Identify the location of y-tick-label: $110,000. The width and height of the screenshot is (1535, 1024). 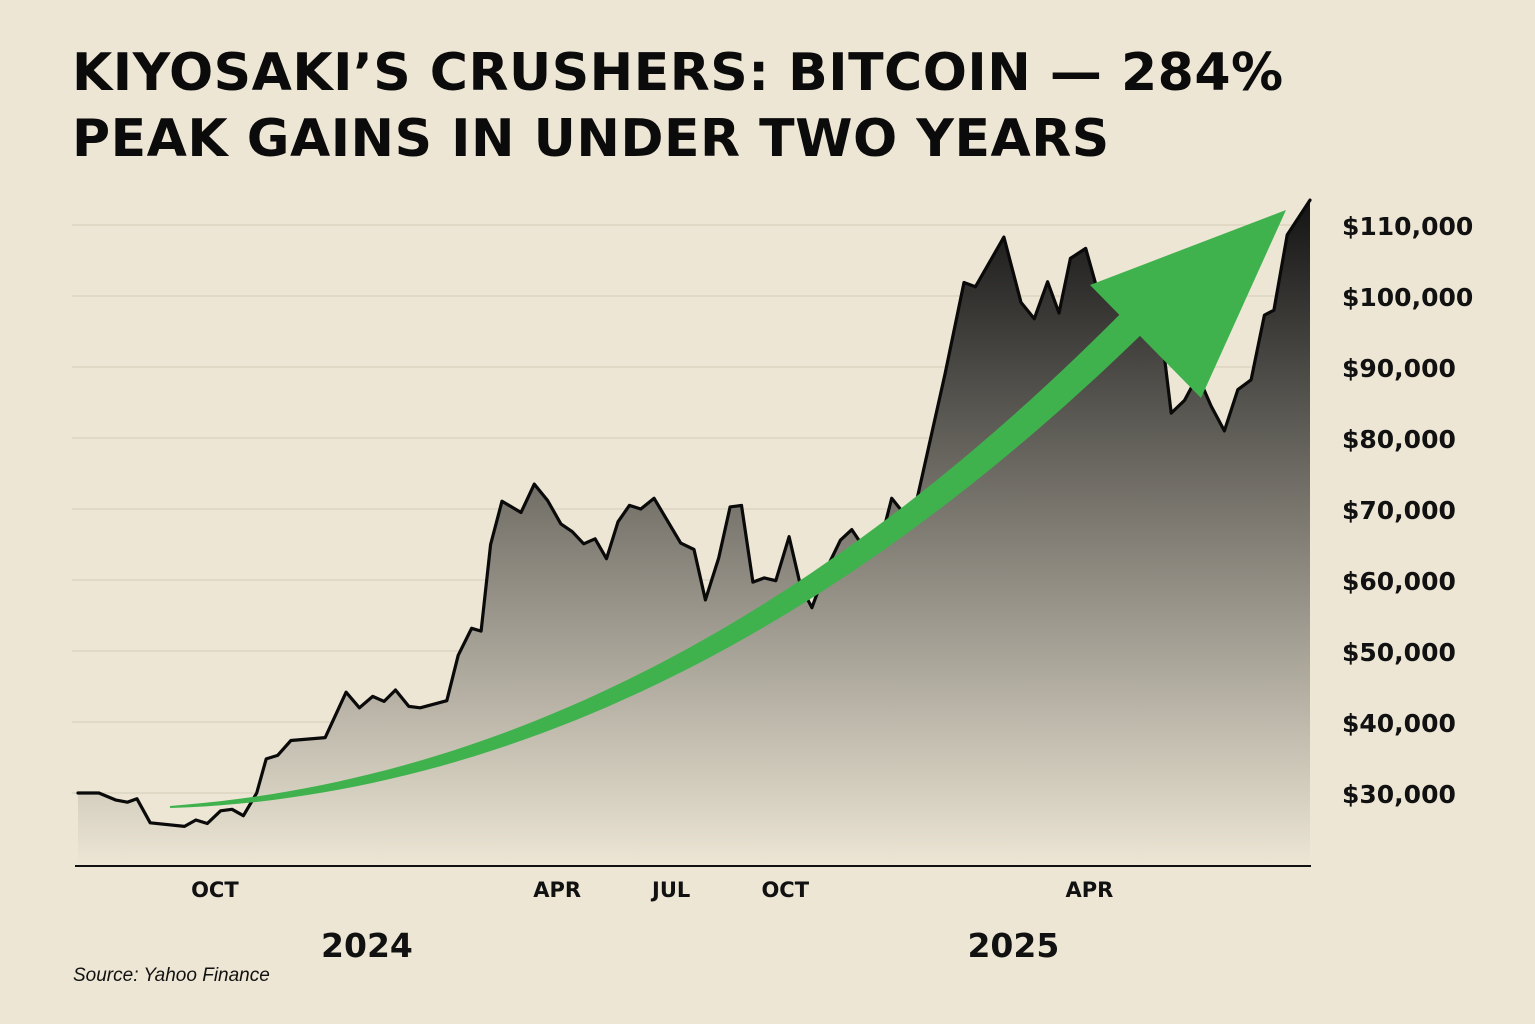
(1407, 226).